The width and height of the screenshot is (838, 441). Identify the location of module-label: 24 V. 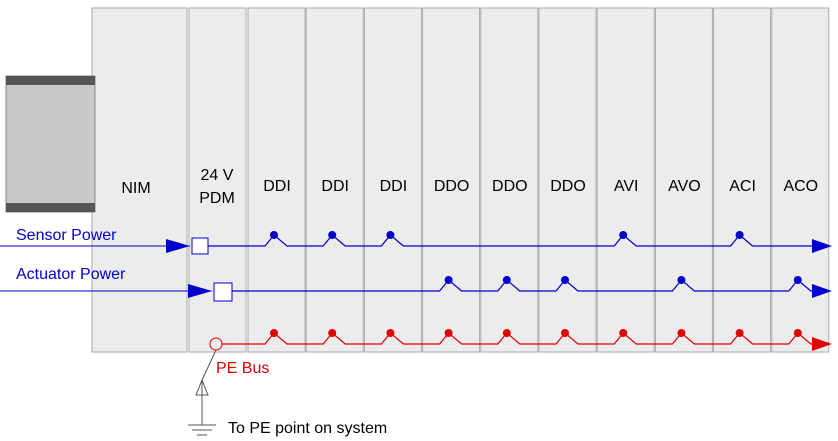
(217, 175).